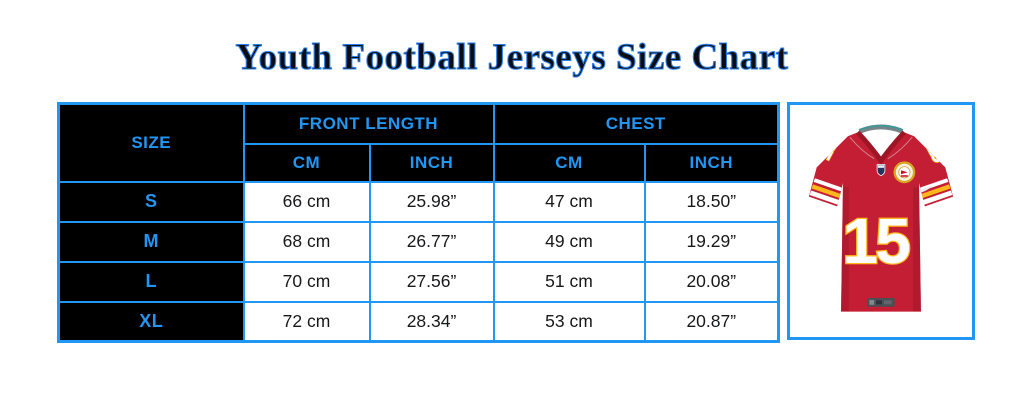  I want to click on front-length-inch-value: 25.98”, so click(431, 201).